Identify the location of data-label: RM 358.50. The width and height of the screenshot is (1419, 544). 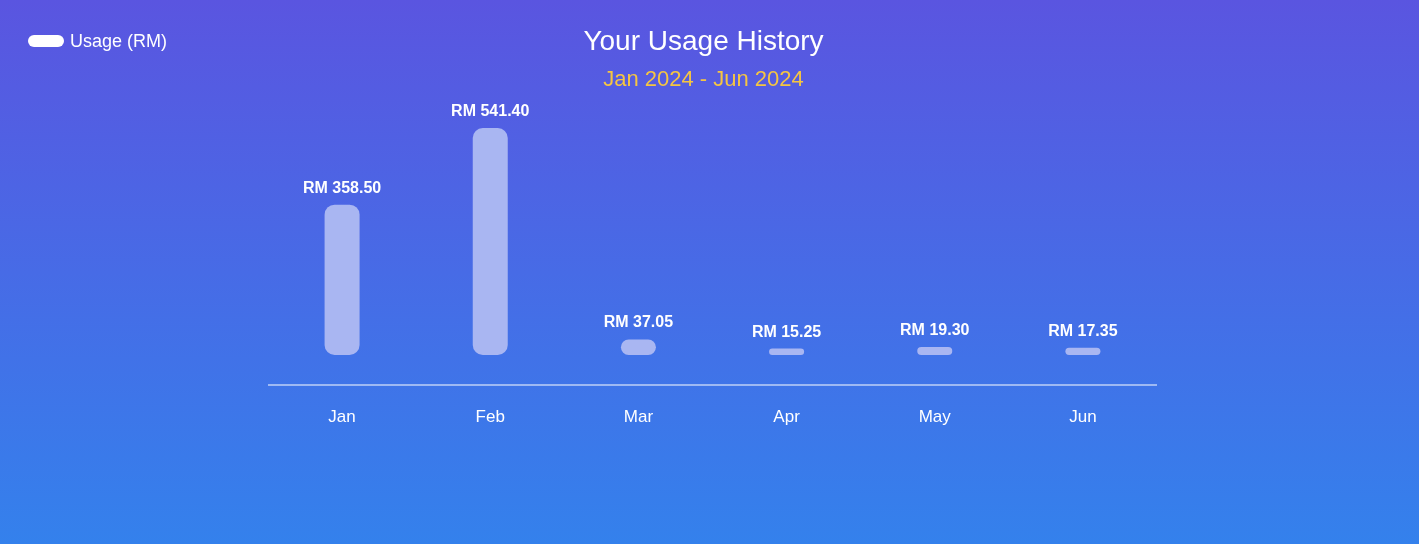
(342, 187).